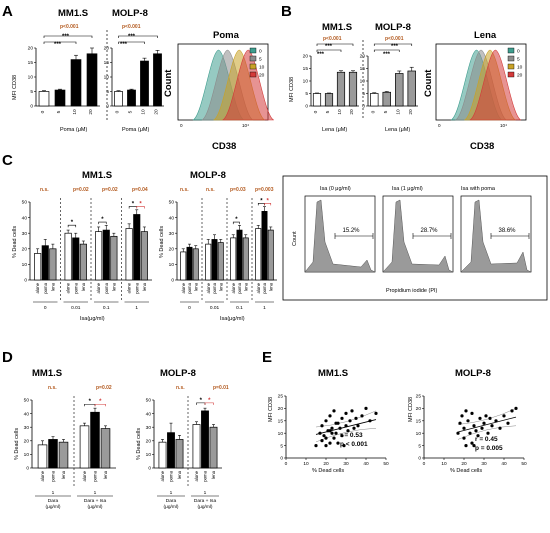 The image size is (550, 533). Describe the element at coordinates (27, 469) in the screenshot. I see `D-MM1S-ytick-label-0: 0` at that location.